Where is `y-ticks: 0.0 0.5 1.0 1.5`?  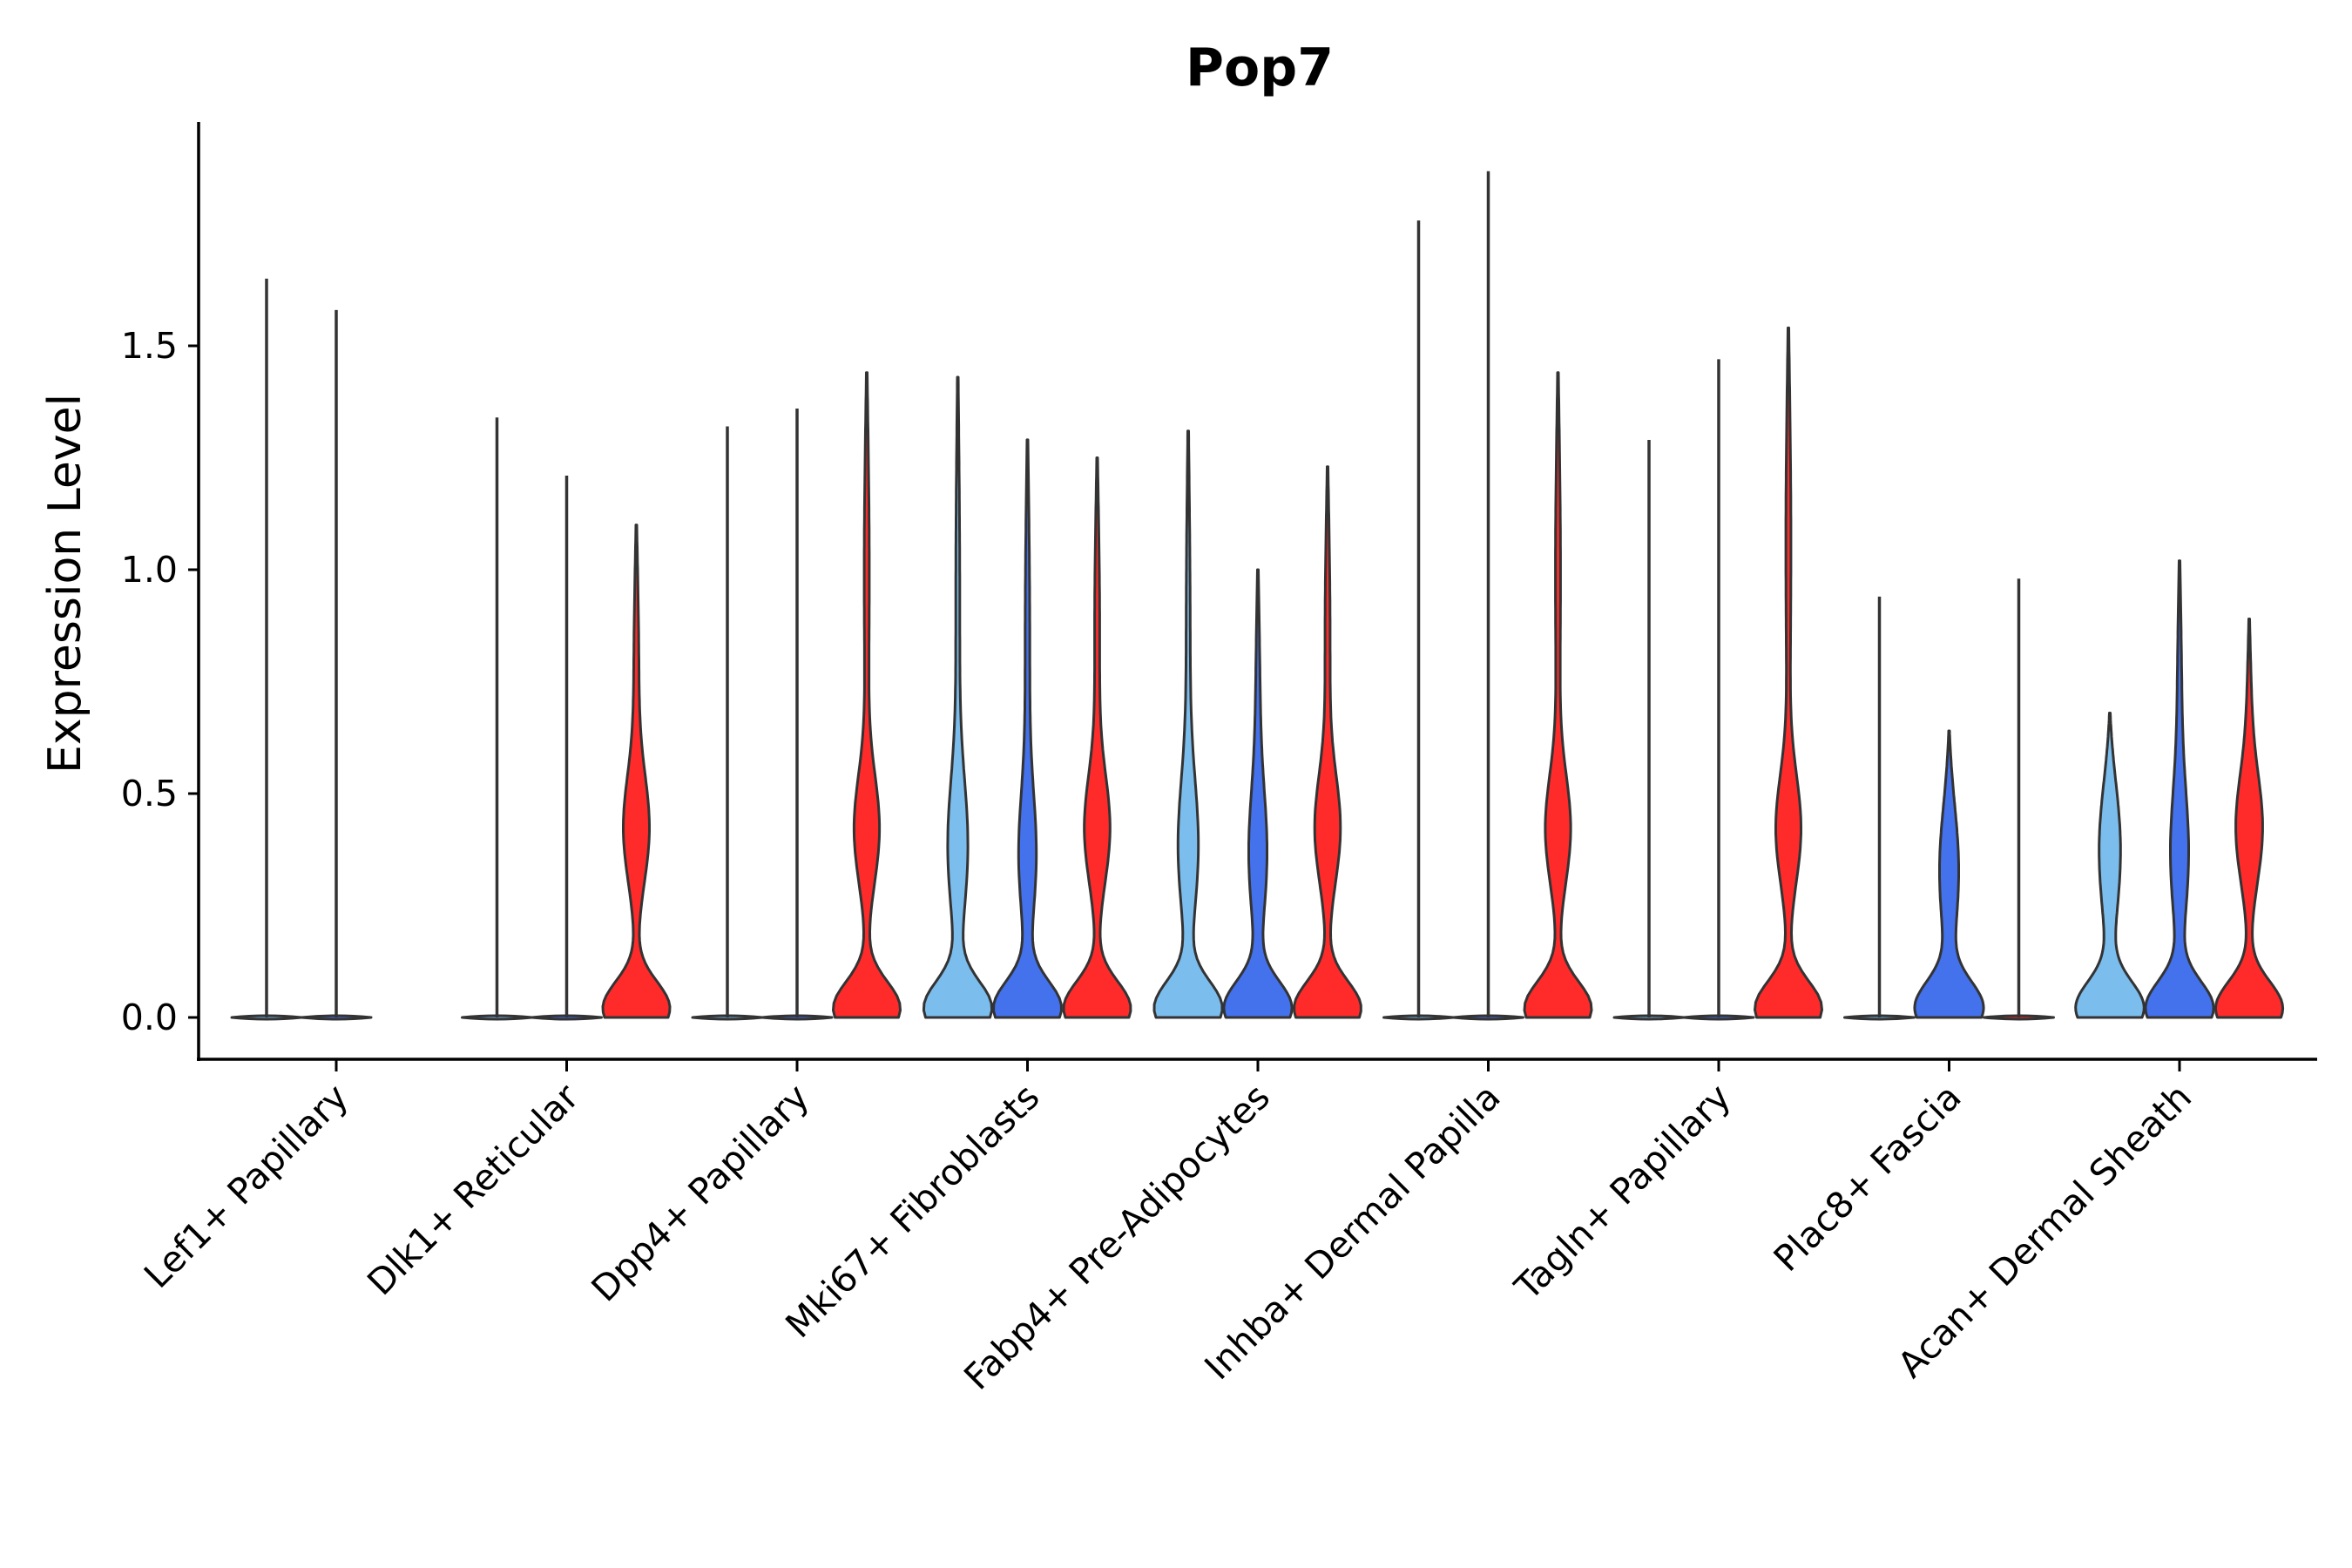
y-ticks: 0.0 0.5 1.0 1.5 is located at coordinates (160, 682).